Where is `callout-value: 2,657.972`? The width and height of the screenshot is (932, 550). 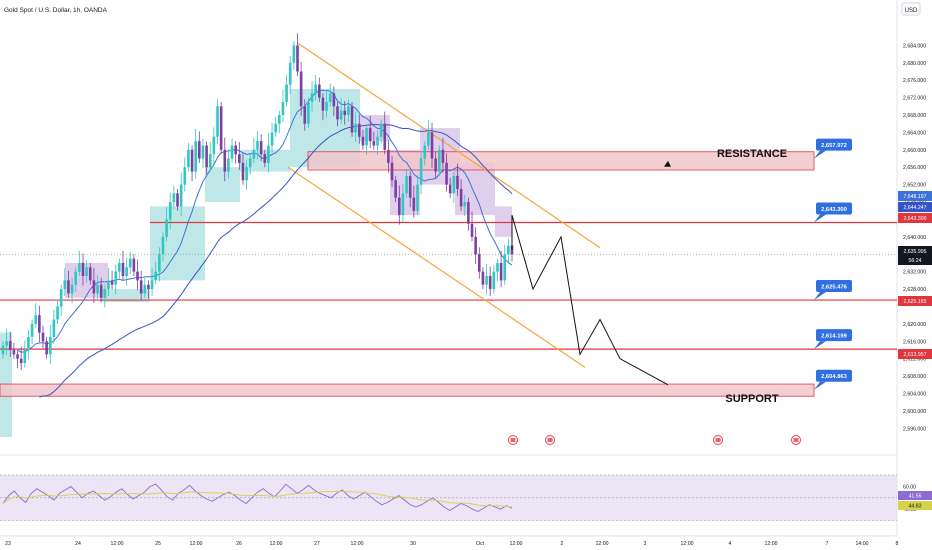
callout-value: 2,657.972 is located at coordinates (834, 146).